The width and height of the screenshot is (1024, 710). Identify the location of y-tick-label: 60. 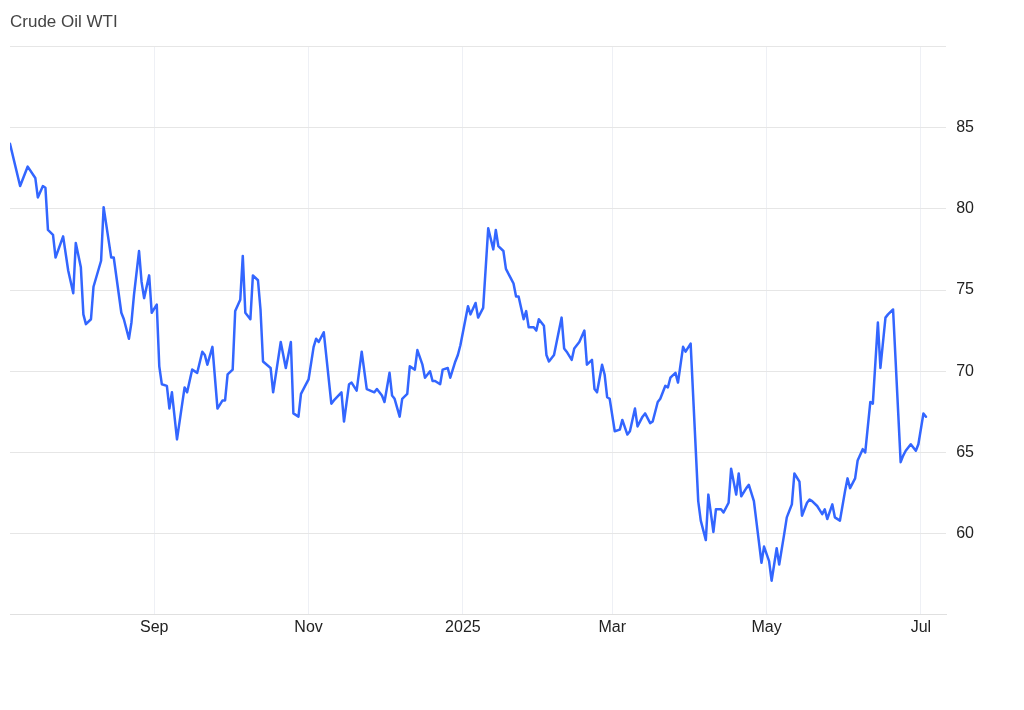
(965, 533).